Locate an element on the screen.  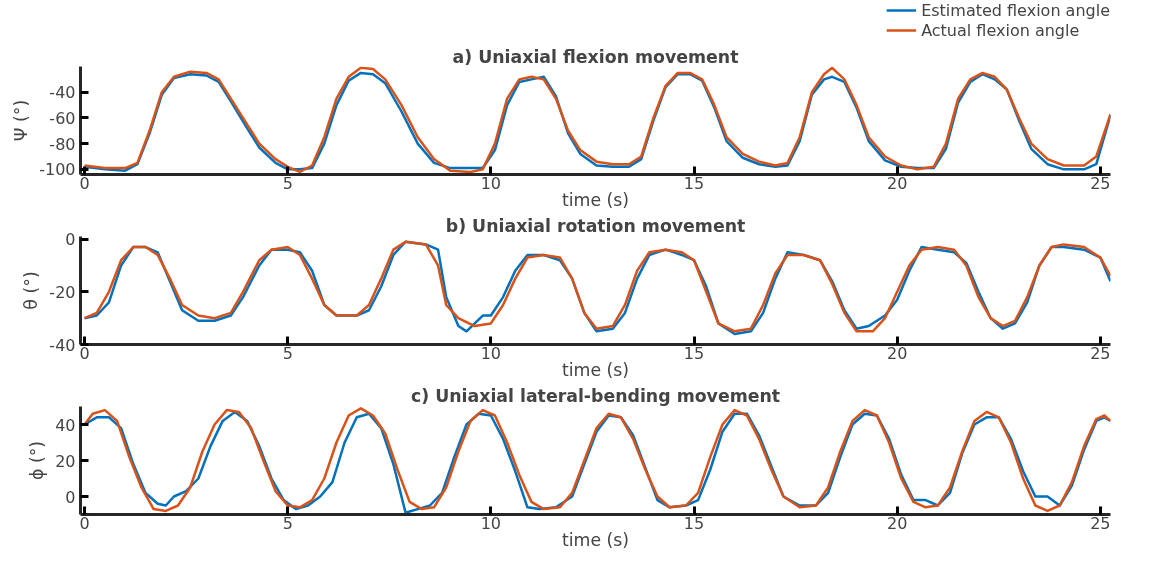
chart-title: c) Uniaxial lateral-bending movement is located at coordinates (595, 395).